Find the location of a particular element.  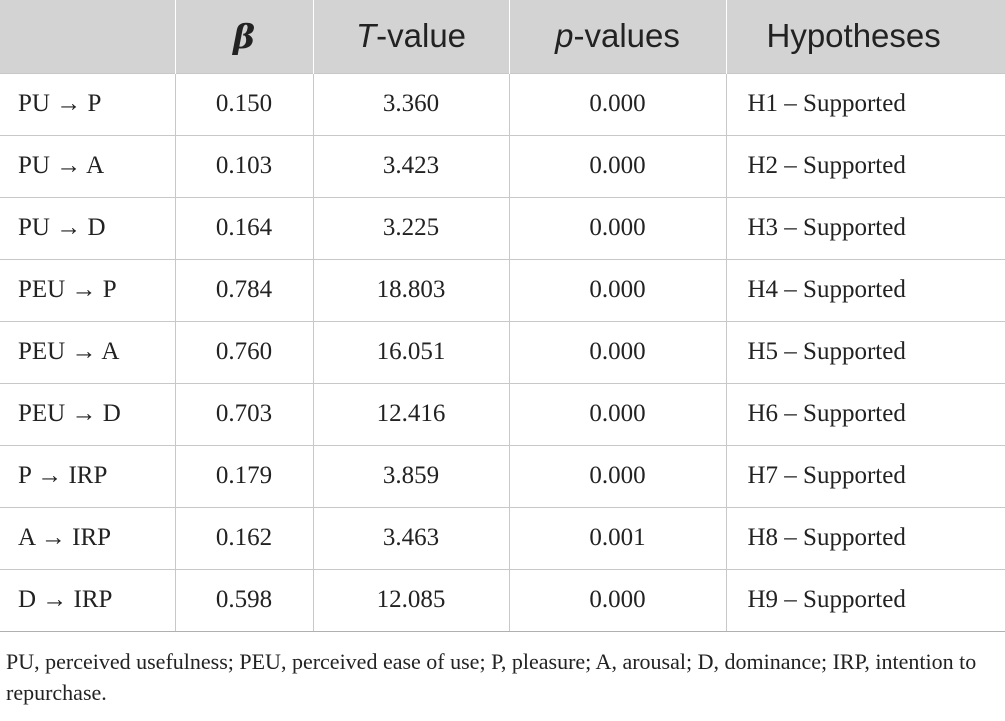

table-row: A → IRP 0.162 3.463 0.001 H8 – Supported is located at coordinates (502, 538).